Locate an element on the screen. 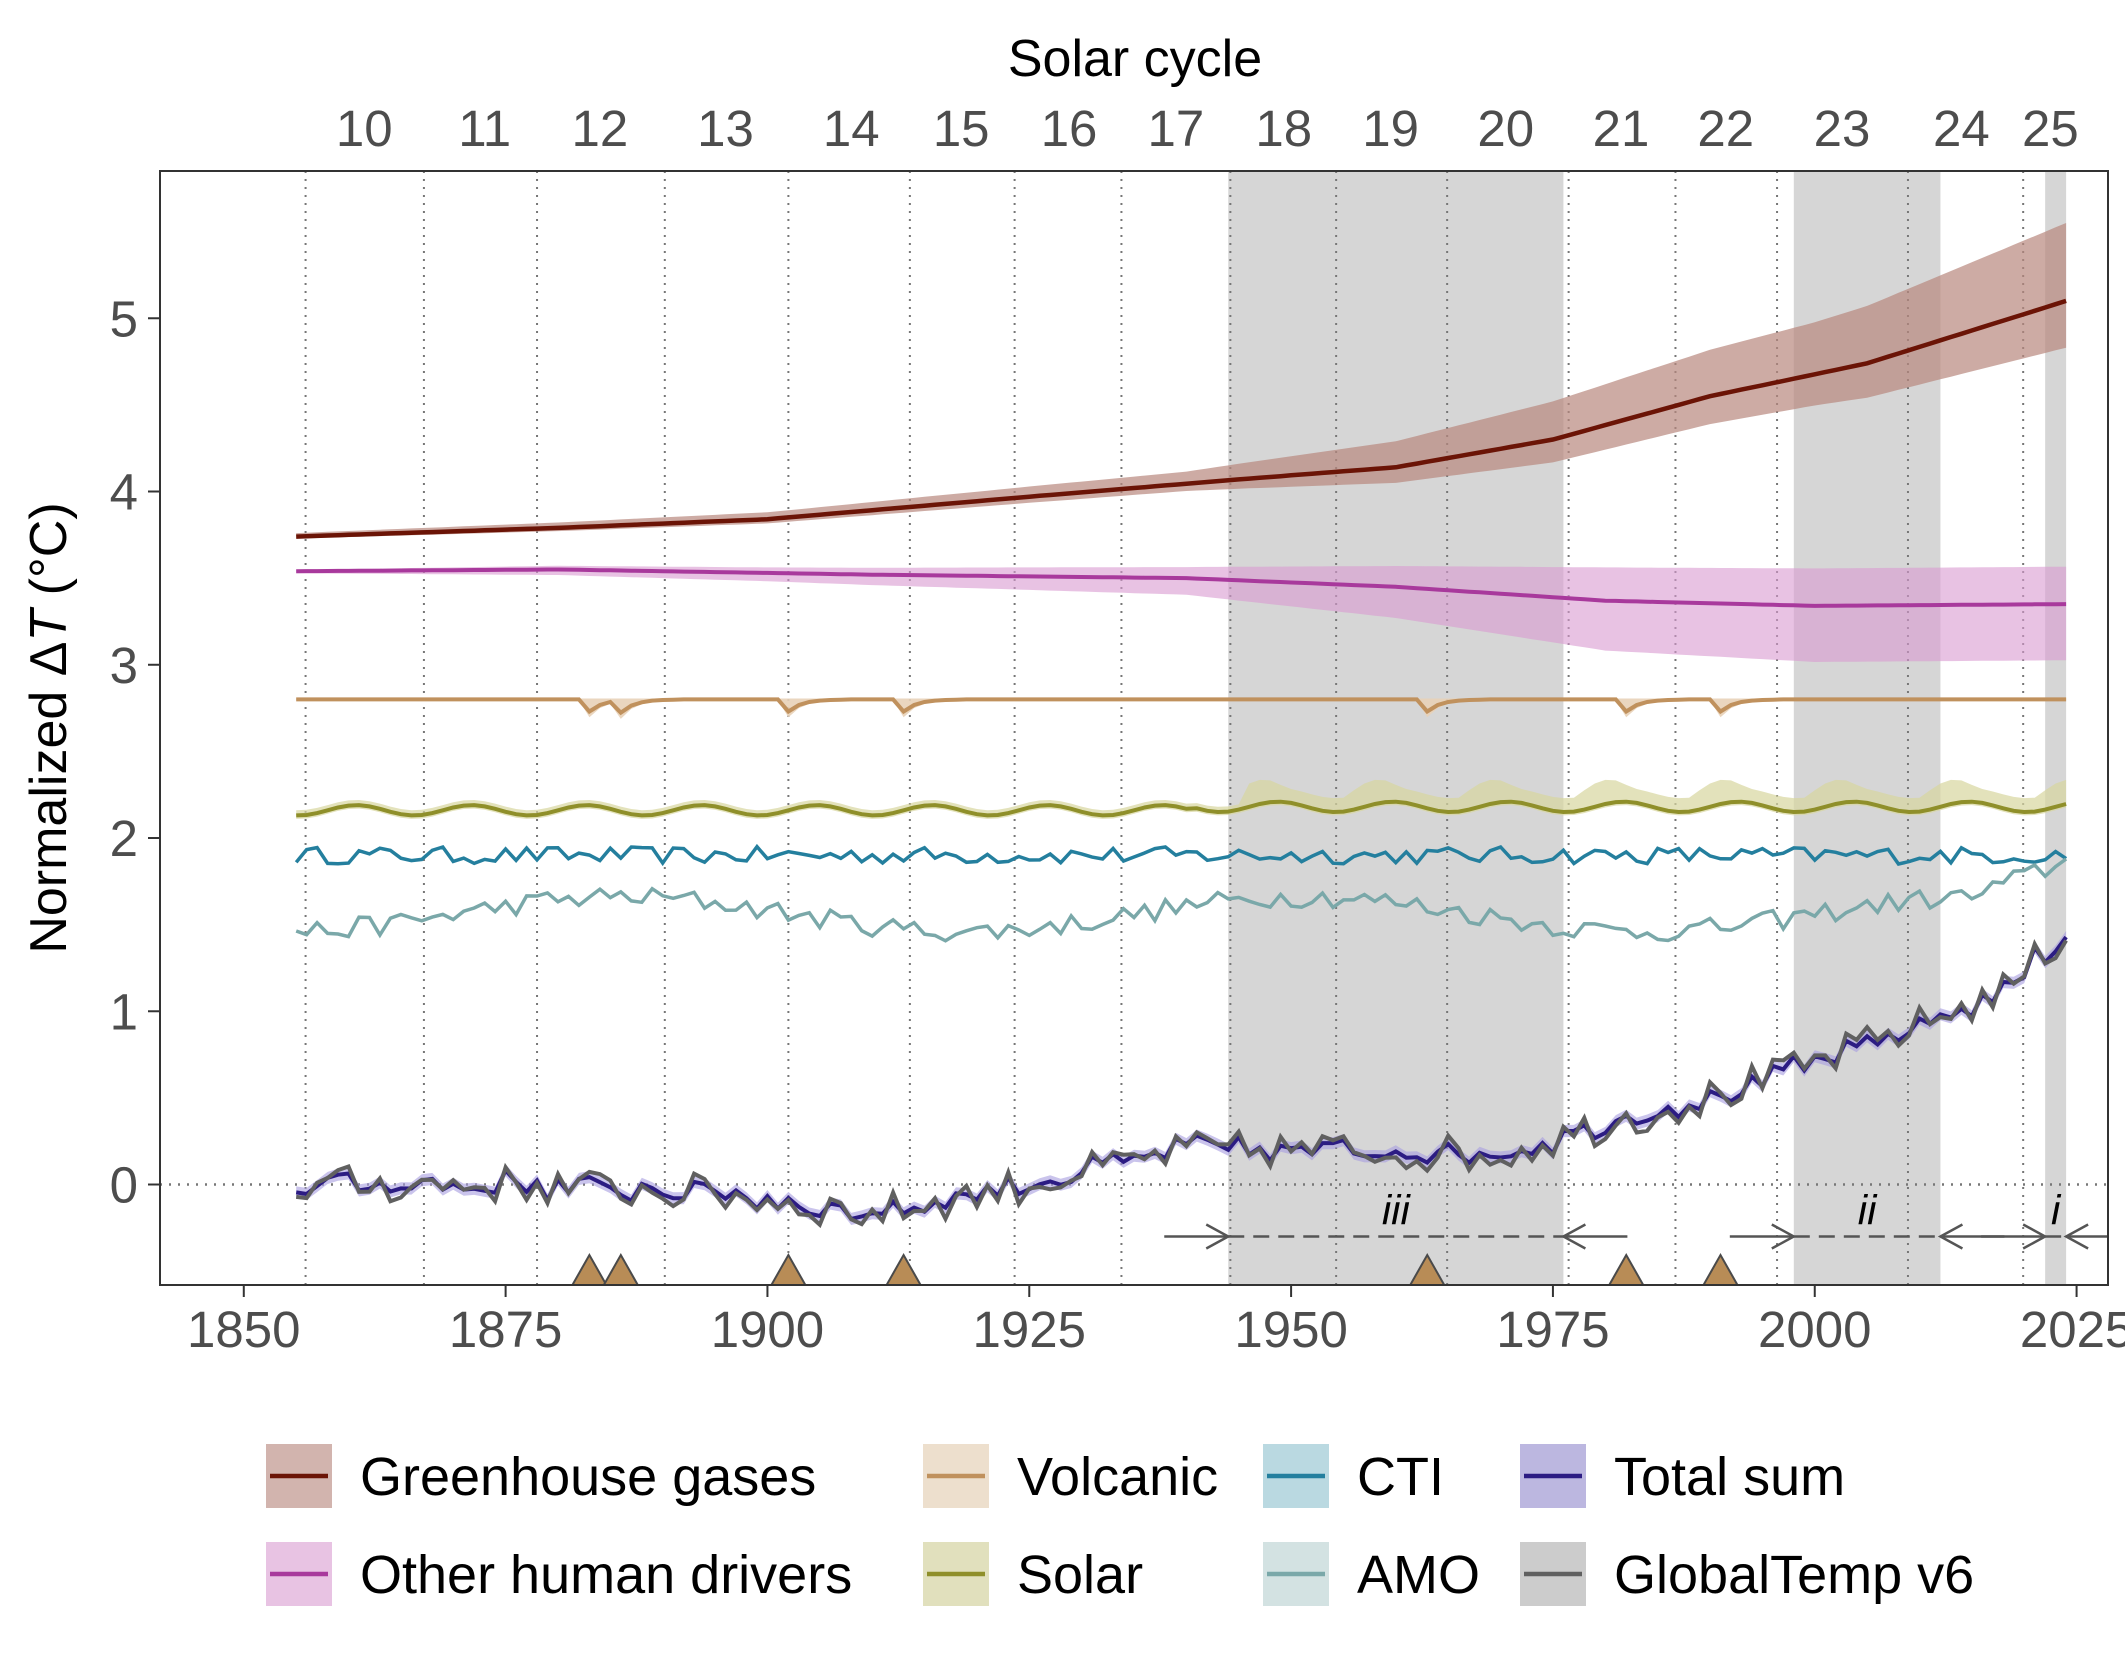 The height and width of the screenshot is (1653, 2125). x-tick-label: 1975 is located at coordinates (1552, 1329).